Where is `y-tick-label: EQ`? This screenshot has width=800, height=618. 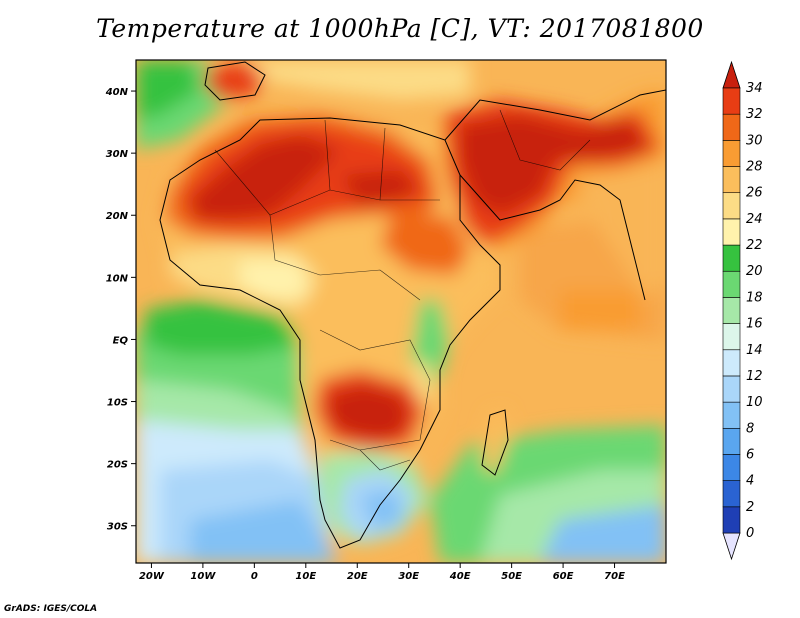 y-tick-label: EQ is located at coordinates (121, 340).